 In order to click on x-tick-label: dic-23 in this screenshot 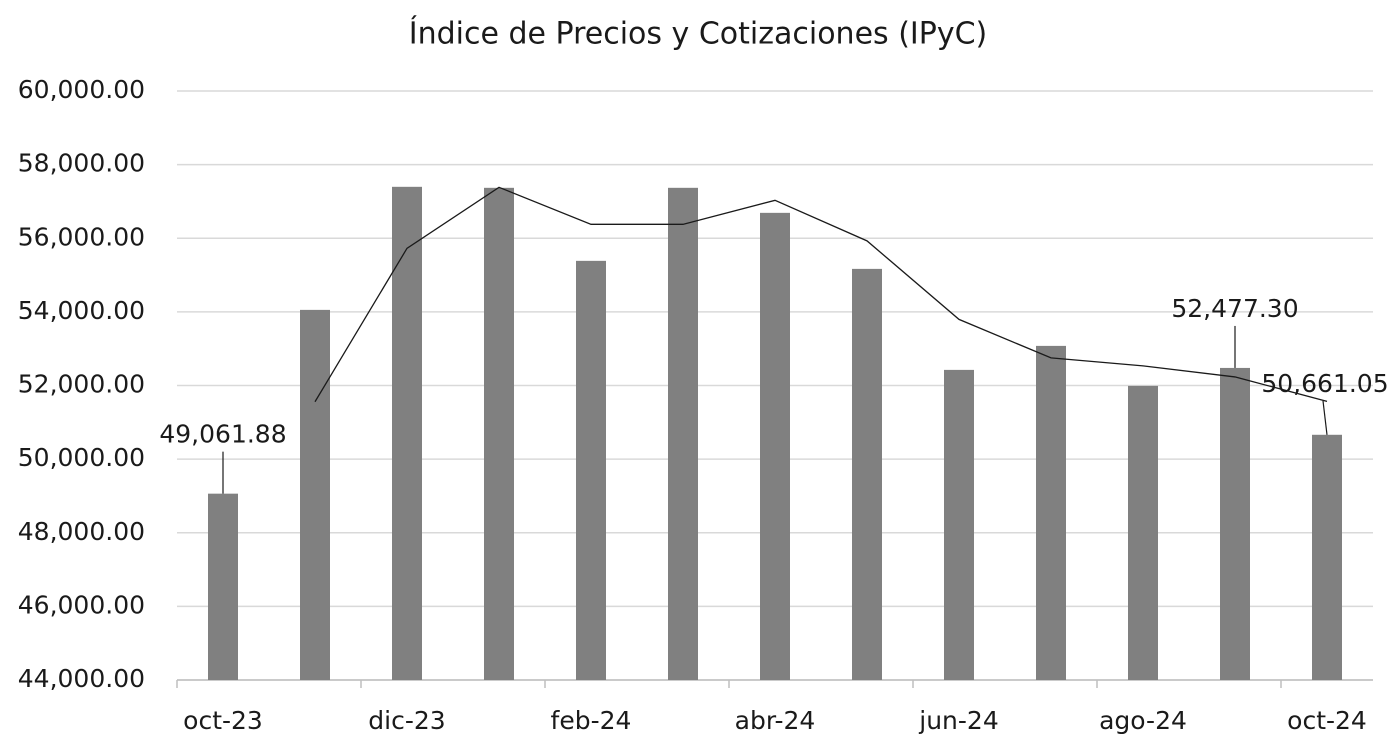, I will do `click(406, 720)`.